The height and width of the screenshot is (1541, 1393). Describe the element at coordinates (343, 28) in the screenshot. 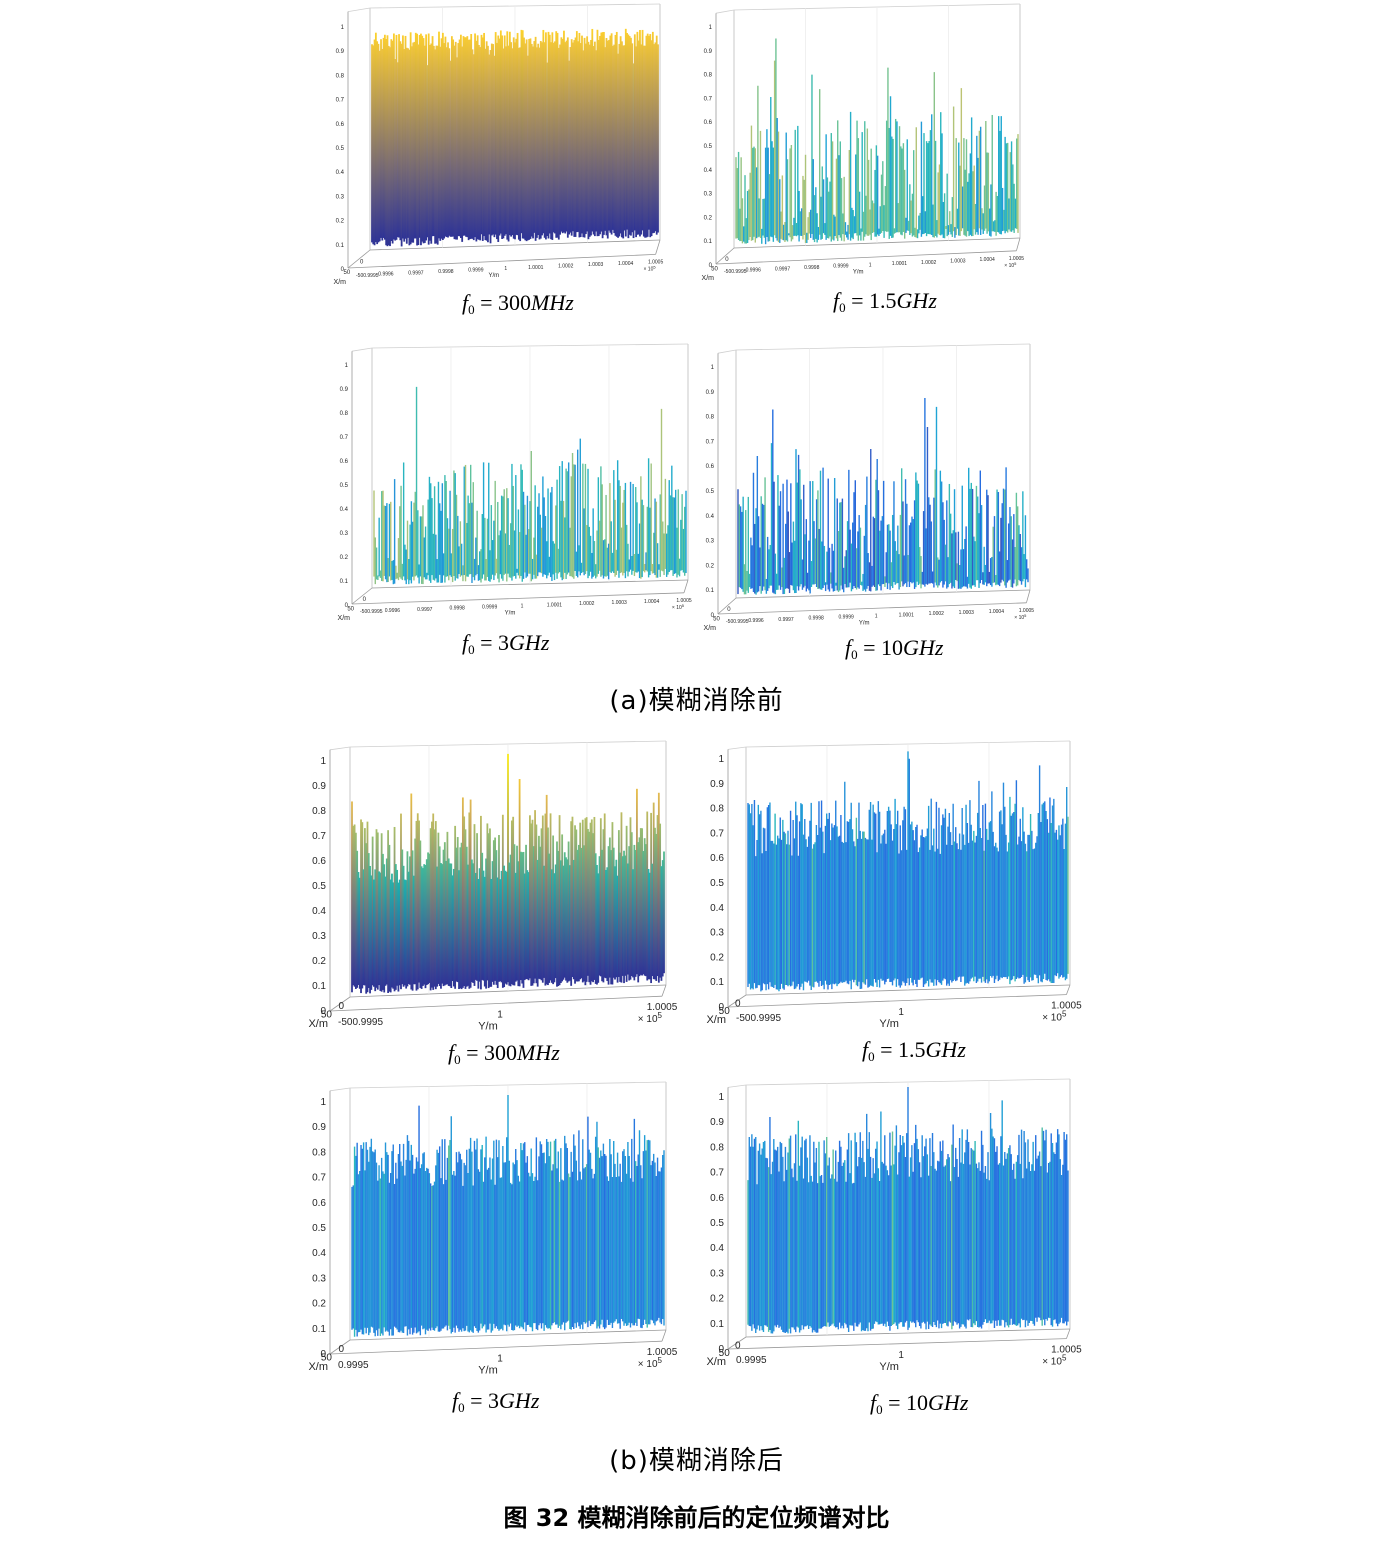

I see `z-tick-label: 1` at that location.